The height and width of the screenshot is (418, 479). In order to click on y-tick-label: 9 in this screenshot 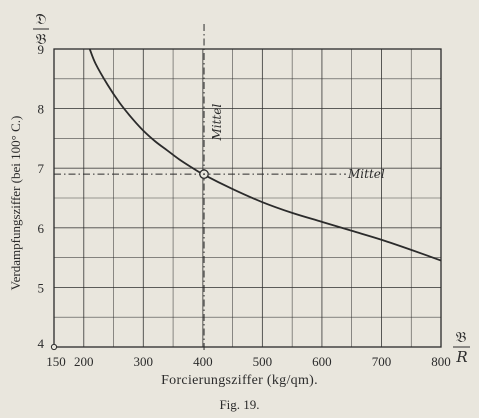, I will do `click(41, 49)`.